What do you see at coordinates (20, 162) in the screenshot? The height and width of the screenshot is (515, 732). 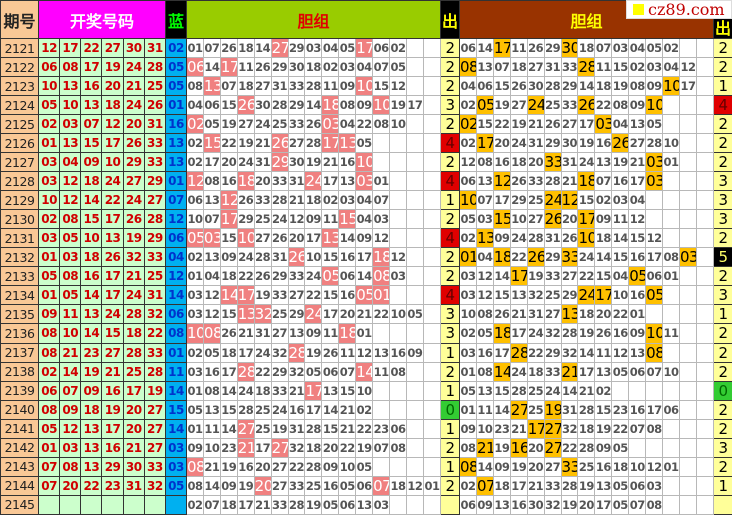 I see `issue-cell: 2127` at bounding box center [20, 162].